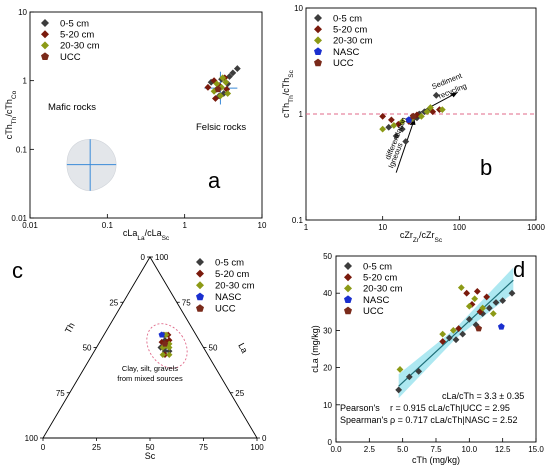 Image resolution: width=550 pixels, height=470 pixels. I want to click on b-xtick-label-2: 100, so click(460, 227).